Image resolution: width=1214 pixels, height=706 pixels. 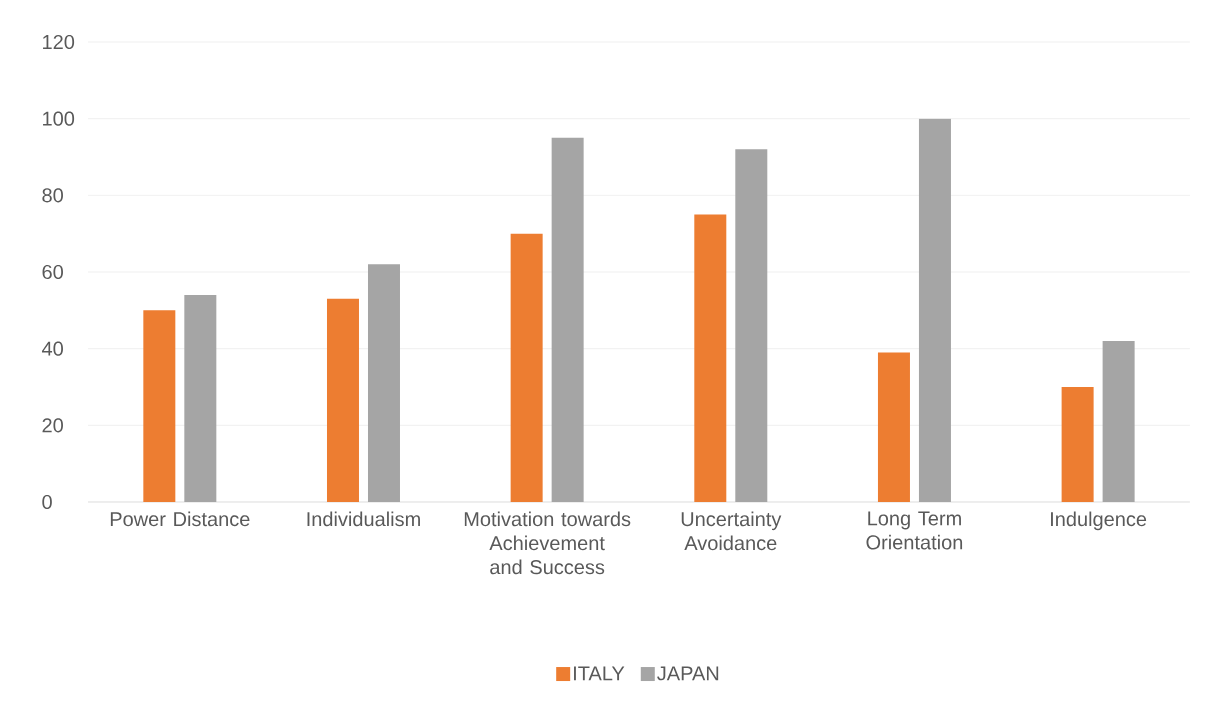 What do you see at coordinates (52, 348) in the screenshot?
I see `y-tick-label: 40` at bounding box center [52, 348].